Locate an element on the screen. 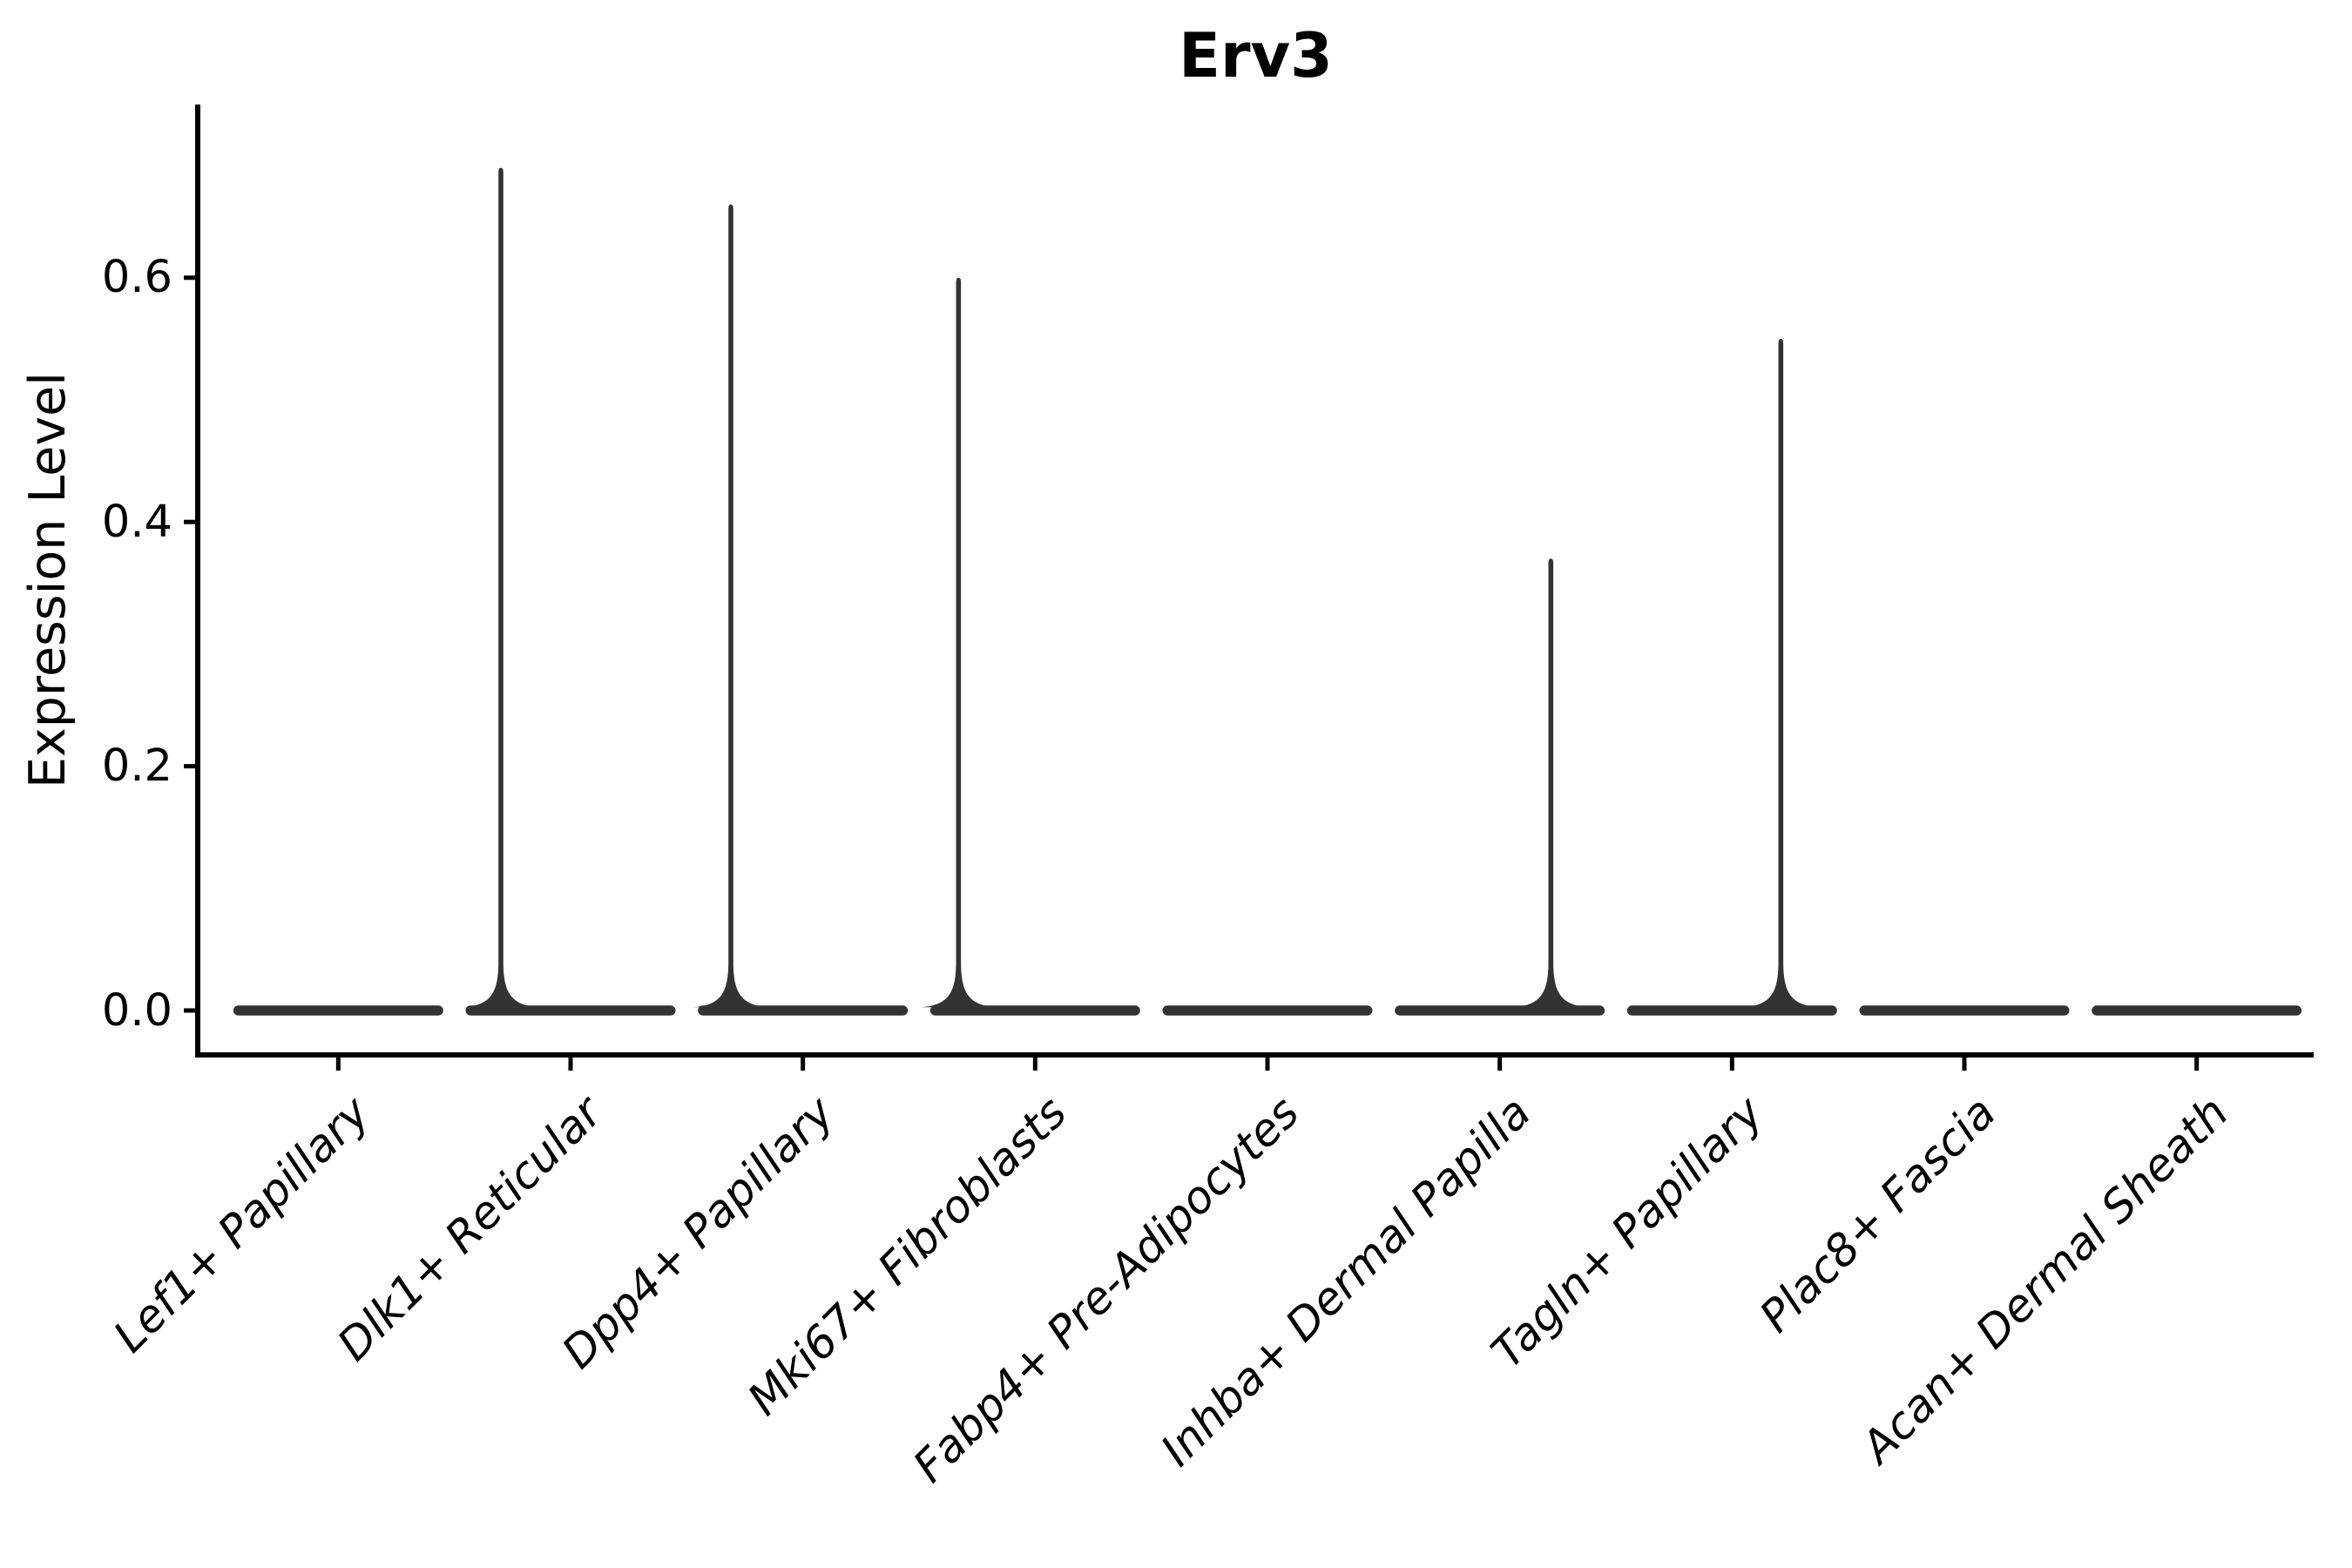 Image resolution: width=2352 pixels, height=1568 pixels. y-tick-label: 0.2 is located at coordinates (136, 766).